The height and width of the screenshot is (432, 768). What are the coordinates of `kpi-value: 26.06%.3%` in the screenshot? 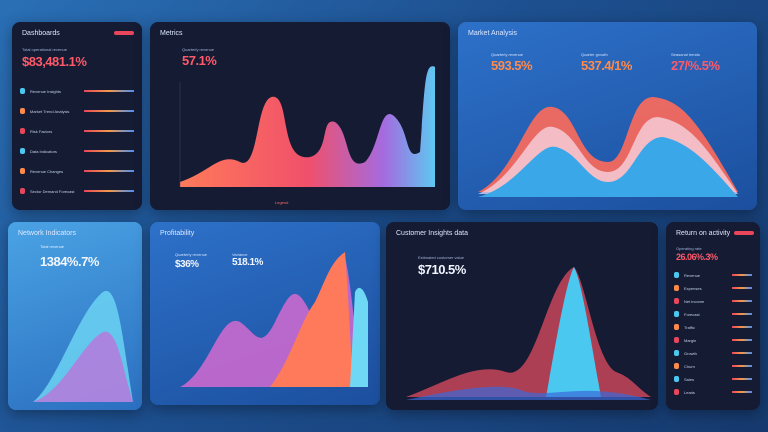 It's located at (697, 257).